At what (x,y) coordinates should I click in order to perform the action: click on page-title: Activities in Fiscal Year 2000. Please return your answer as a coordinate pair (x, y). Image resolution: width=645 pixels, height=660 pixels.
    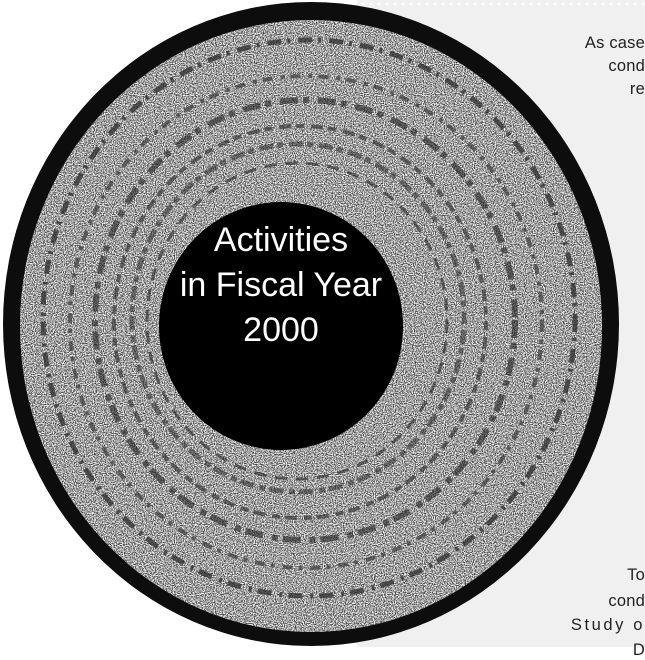
    Looking at the image, I should click on (281, 285).